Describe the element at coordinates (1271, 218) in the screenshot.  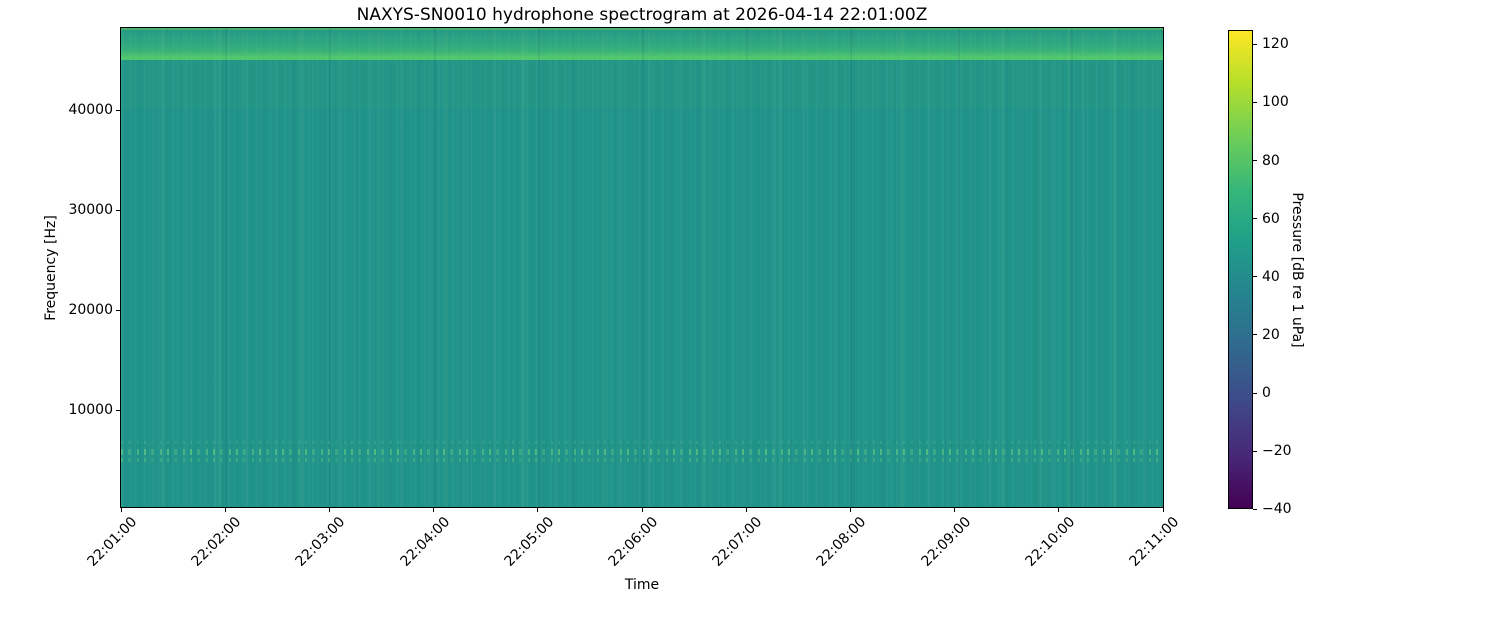
I see `colorbar-tick-label: 60` at that location.